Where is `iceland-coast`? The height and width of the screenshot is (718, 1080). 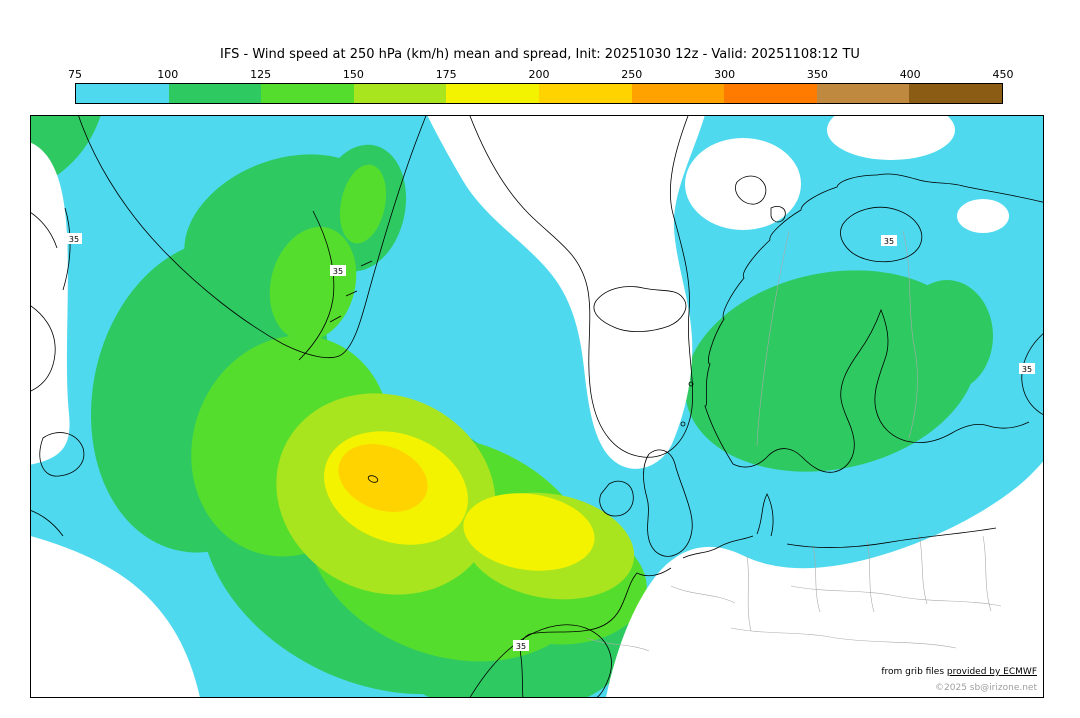 iceland-coast is located at coordinates (640, 309).